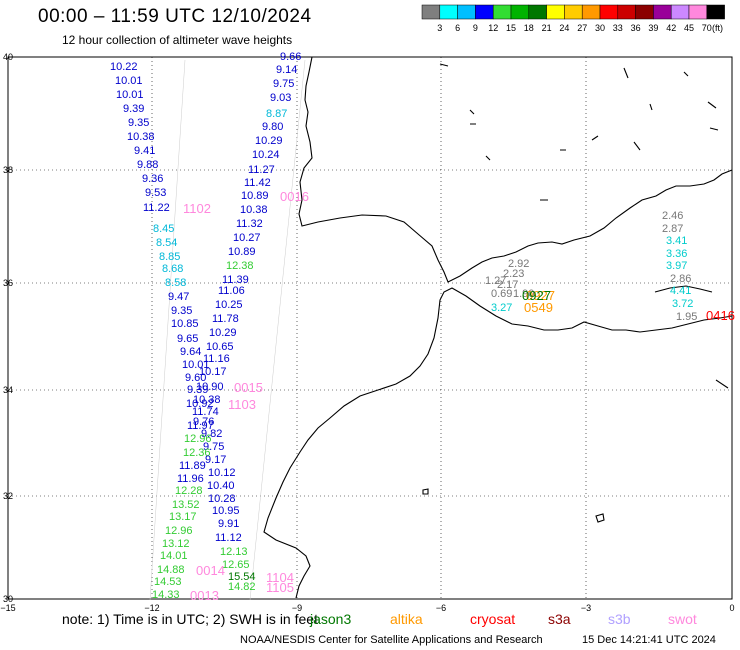 The height and width of the screenshot is (650, 740). Describe the element at coordinates (586, 608) in the screenshot. I see `longitude-label: −3` at that location.